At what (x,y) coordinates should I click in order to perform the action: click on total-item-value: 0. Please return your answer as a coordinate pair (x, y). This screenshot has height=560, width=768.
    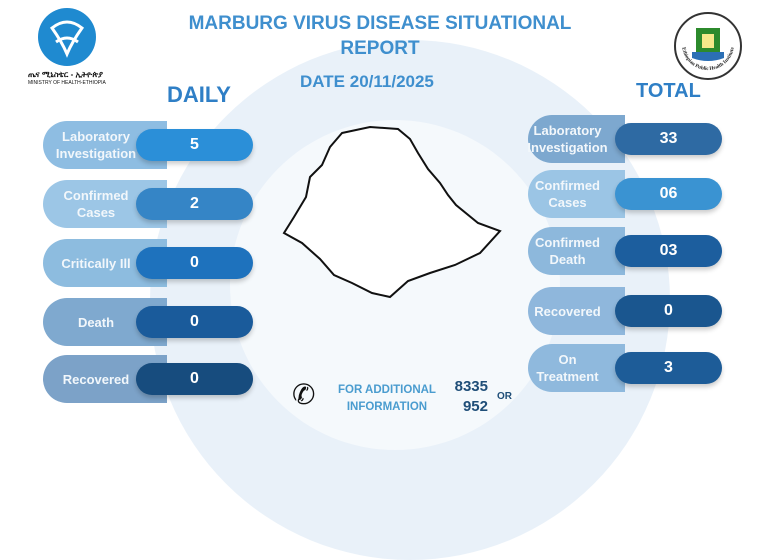
    Looking at the image, I should click on (668, 311).